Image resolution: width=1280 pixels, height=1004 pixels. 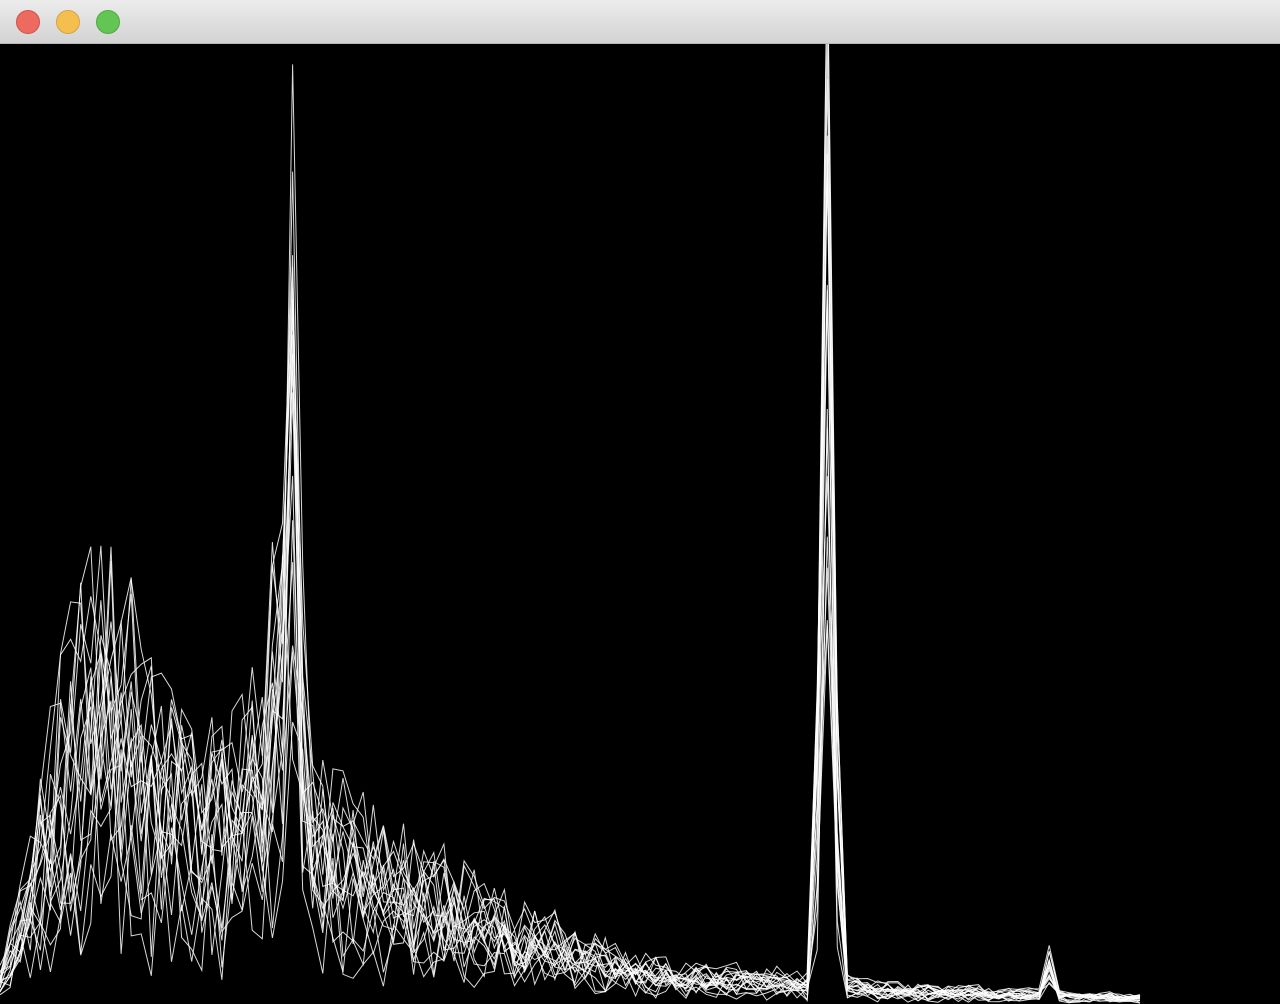 I want to click on minimize-button, so click(x=68, y=22).